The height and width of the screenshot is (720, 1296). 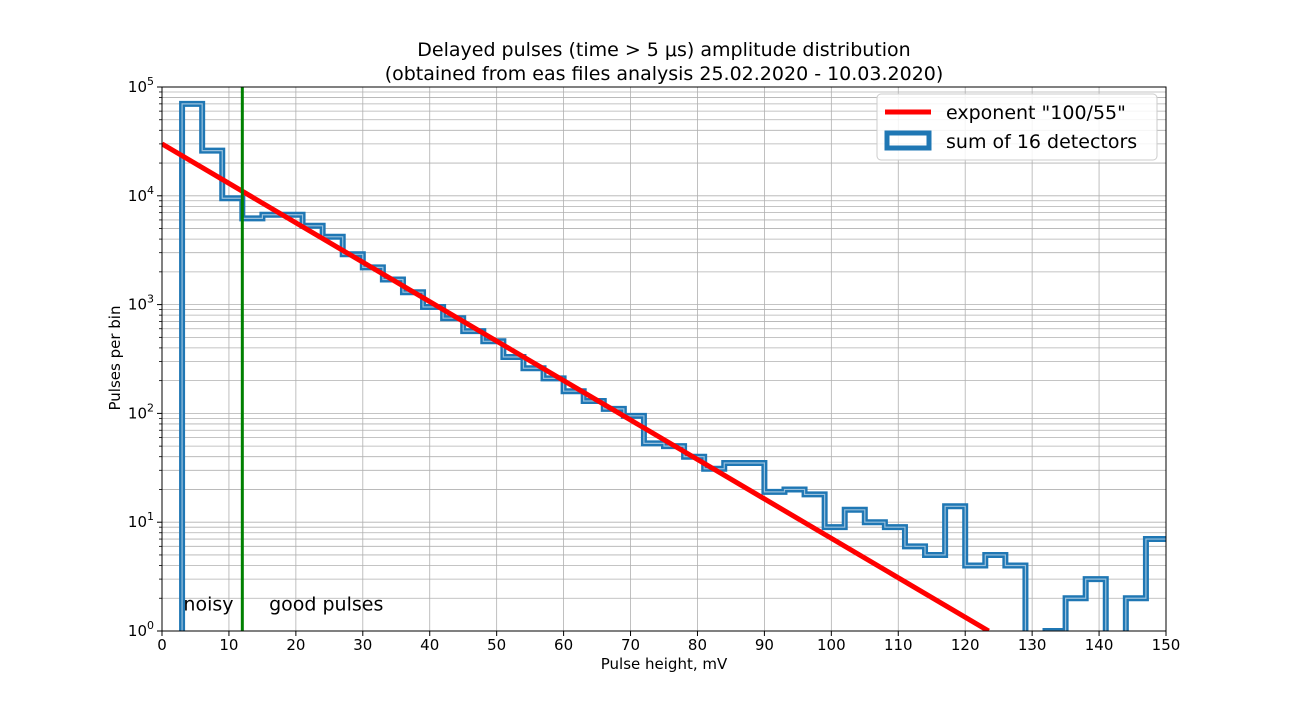 What do you see at coordinates (115, 358) in the screenshot?
I see `y-axis-label: Pulses per bin` at bounding box center [115, 358].